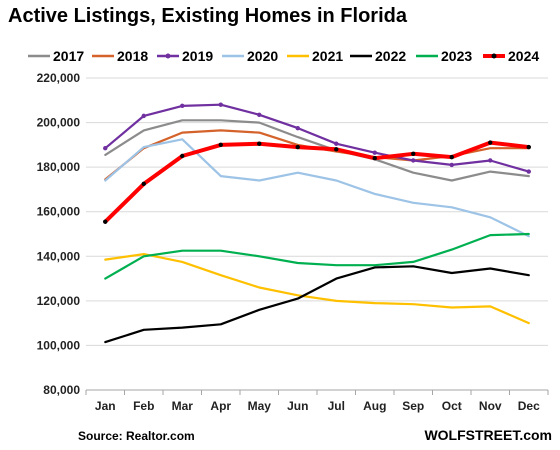  I want to click on series-line-2022, so click(317, 304).